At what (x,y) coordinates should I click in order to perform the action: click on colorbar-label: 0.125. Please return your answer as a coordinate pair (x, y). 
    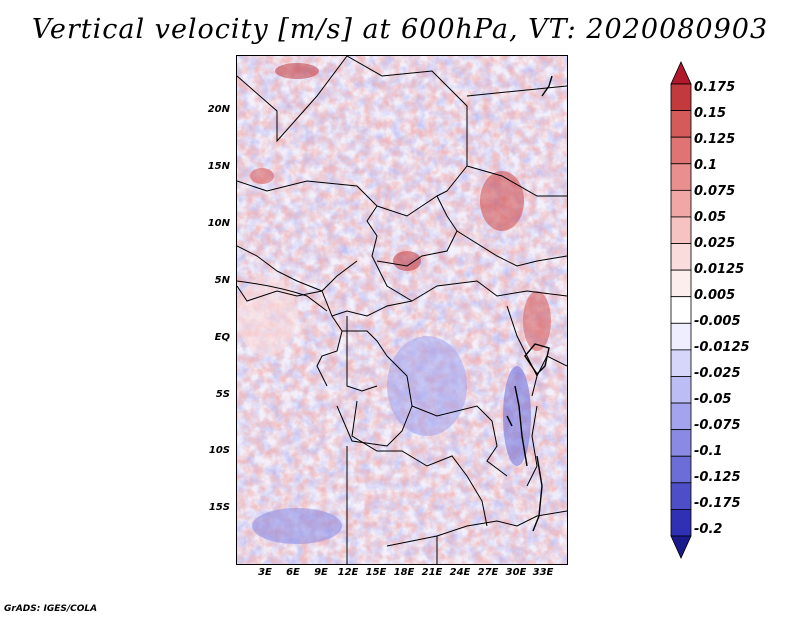
    Looking at the image, I should click on (715, 139).